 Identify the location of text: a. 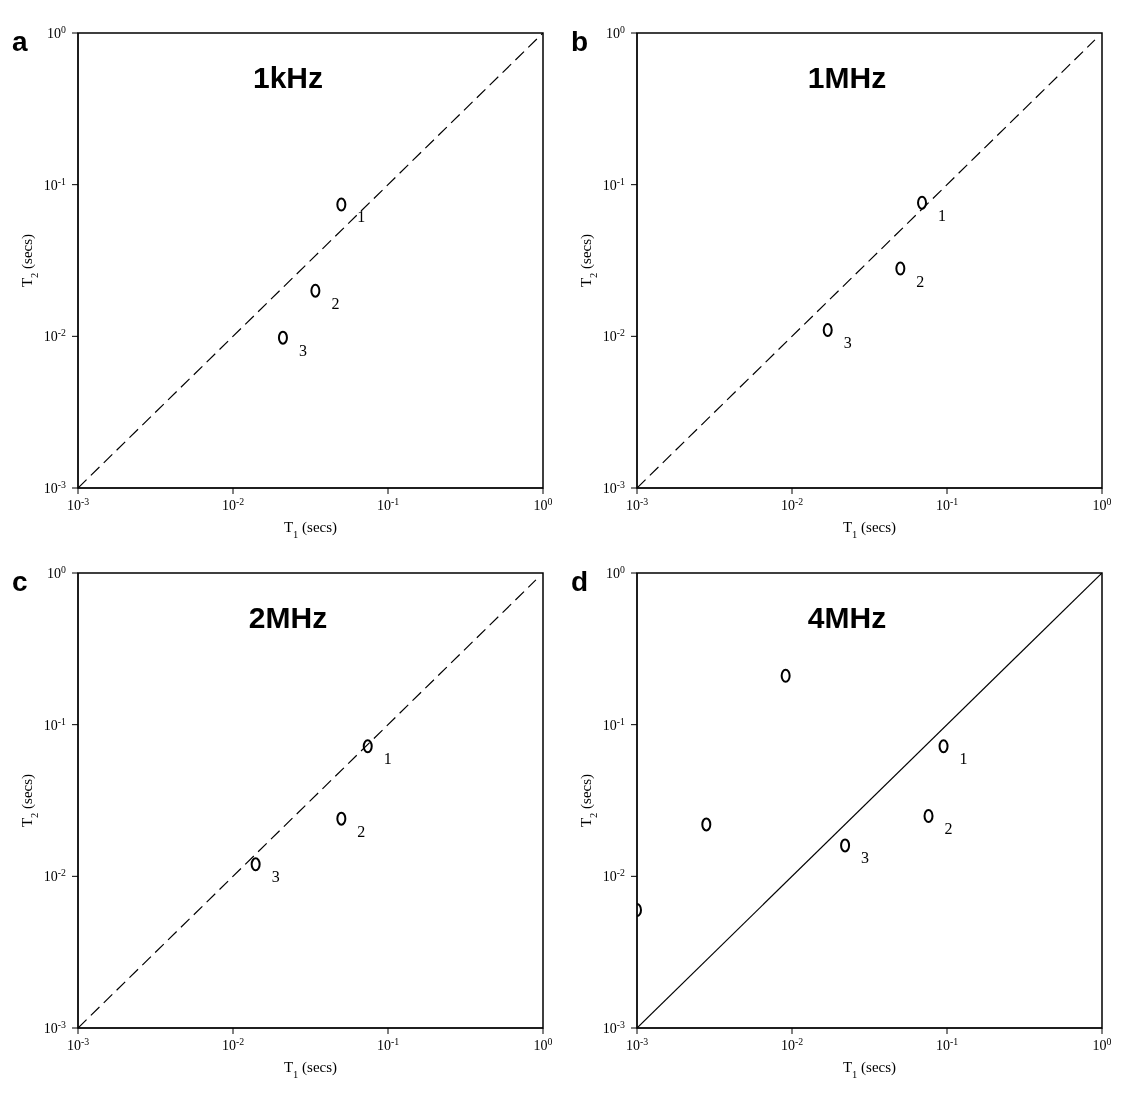
(20, 42).